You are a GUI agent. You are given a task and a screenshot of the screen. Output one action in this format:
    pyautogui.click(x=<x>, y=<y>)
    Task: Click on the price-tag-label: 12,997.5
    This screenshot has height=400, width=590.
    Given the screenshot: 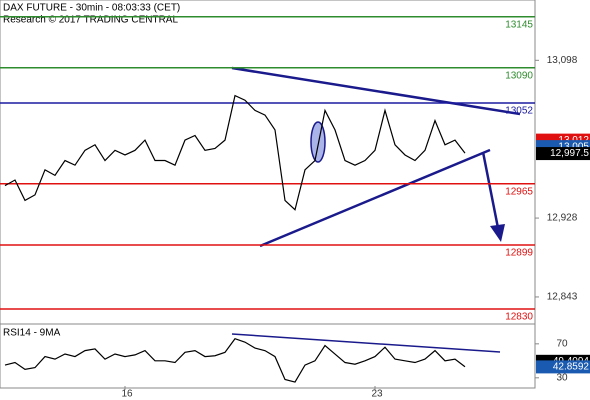 What is the action you would take?
    pyautogui.click(x=569, y=153)
    